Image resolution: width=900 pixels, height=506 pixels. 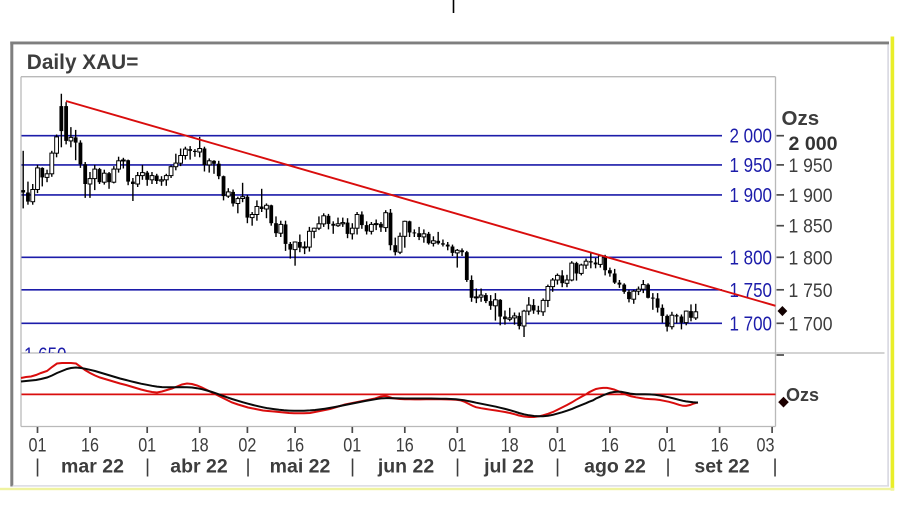 What do you see at coordinates (45, 356) in the screenshot?
I see `svg-text: 1 650` at bounding box center [45, 356].